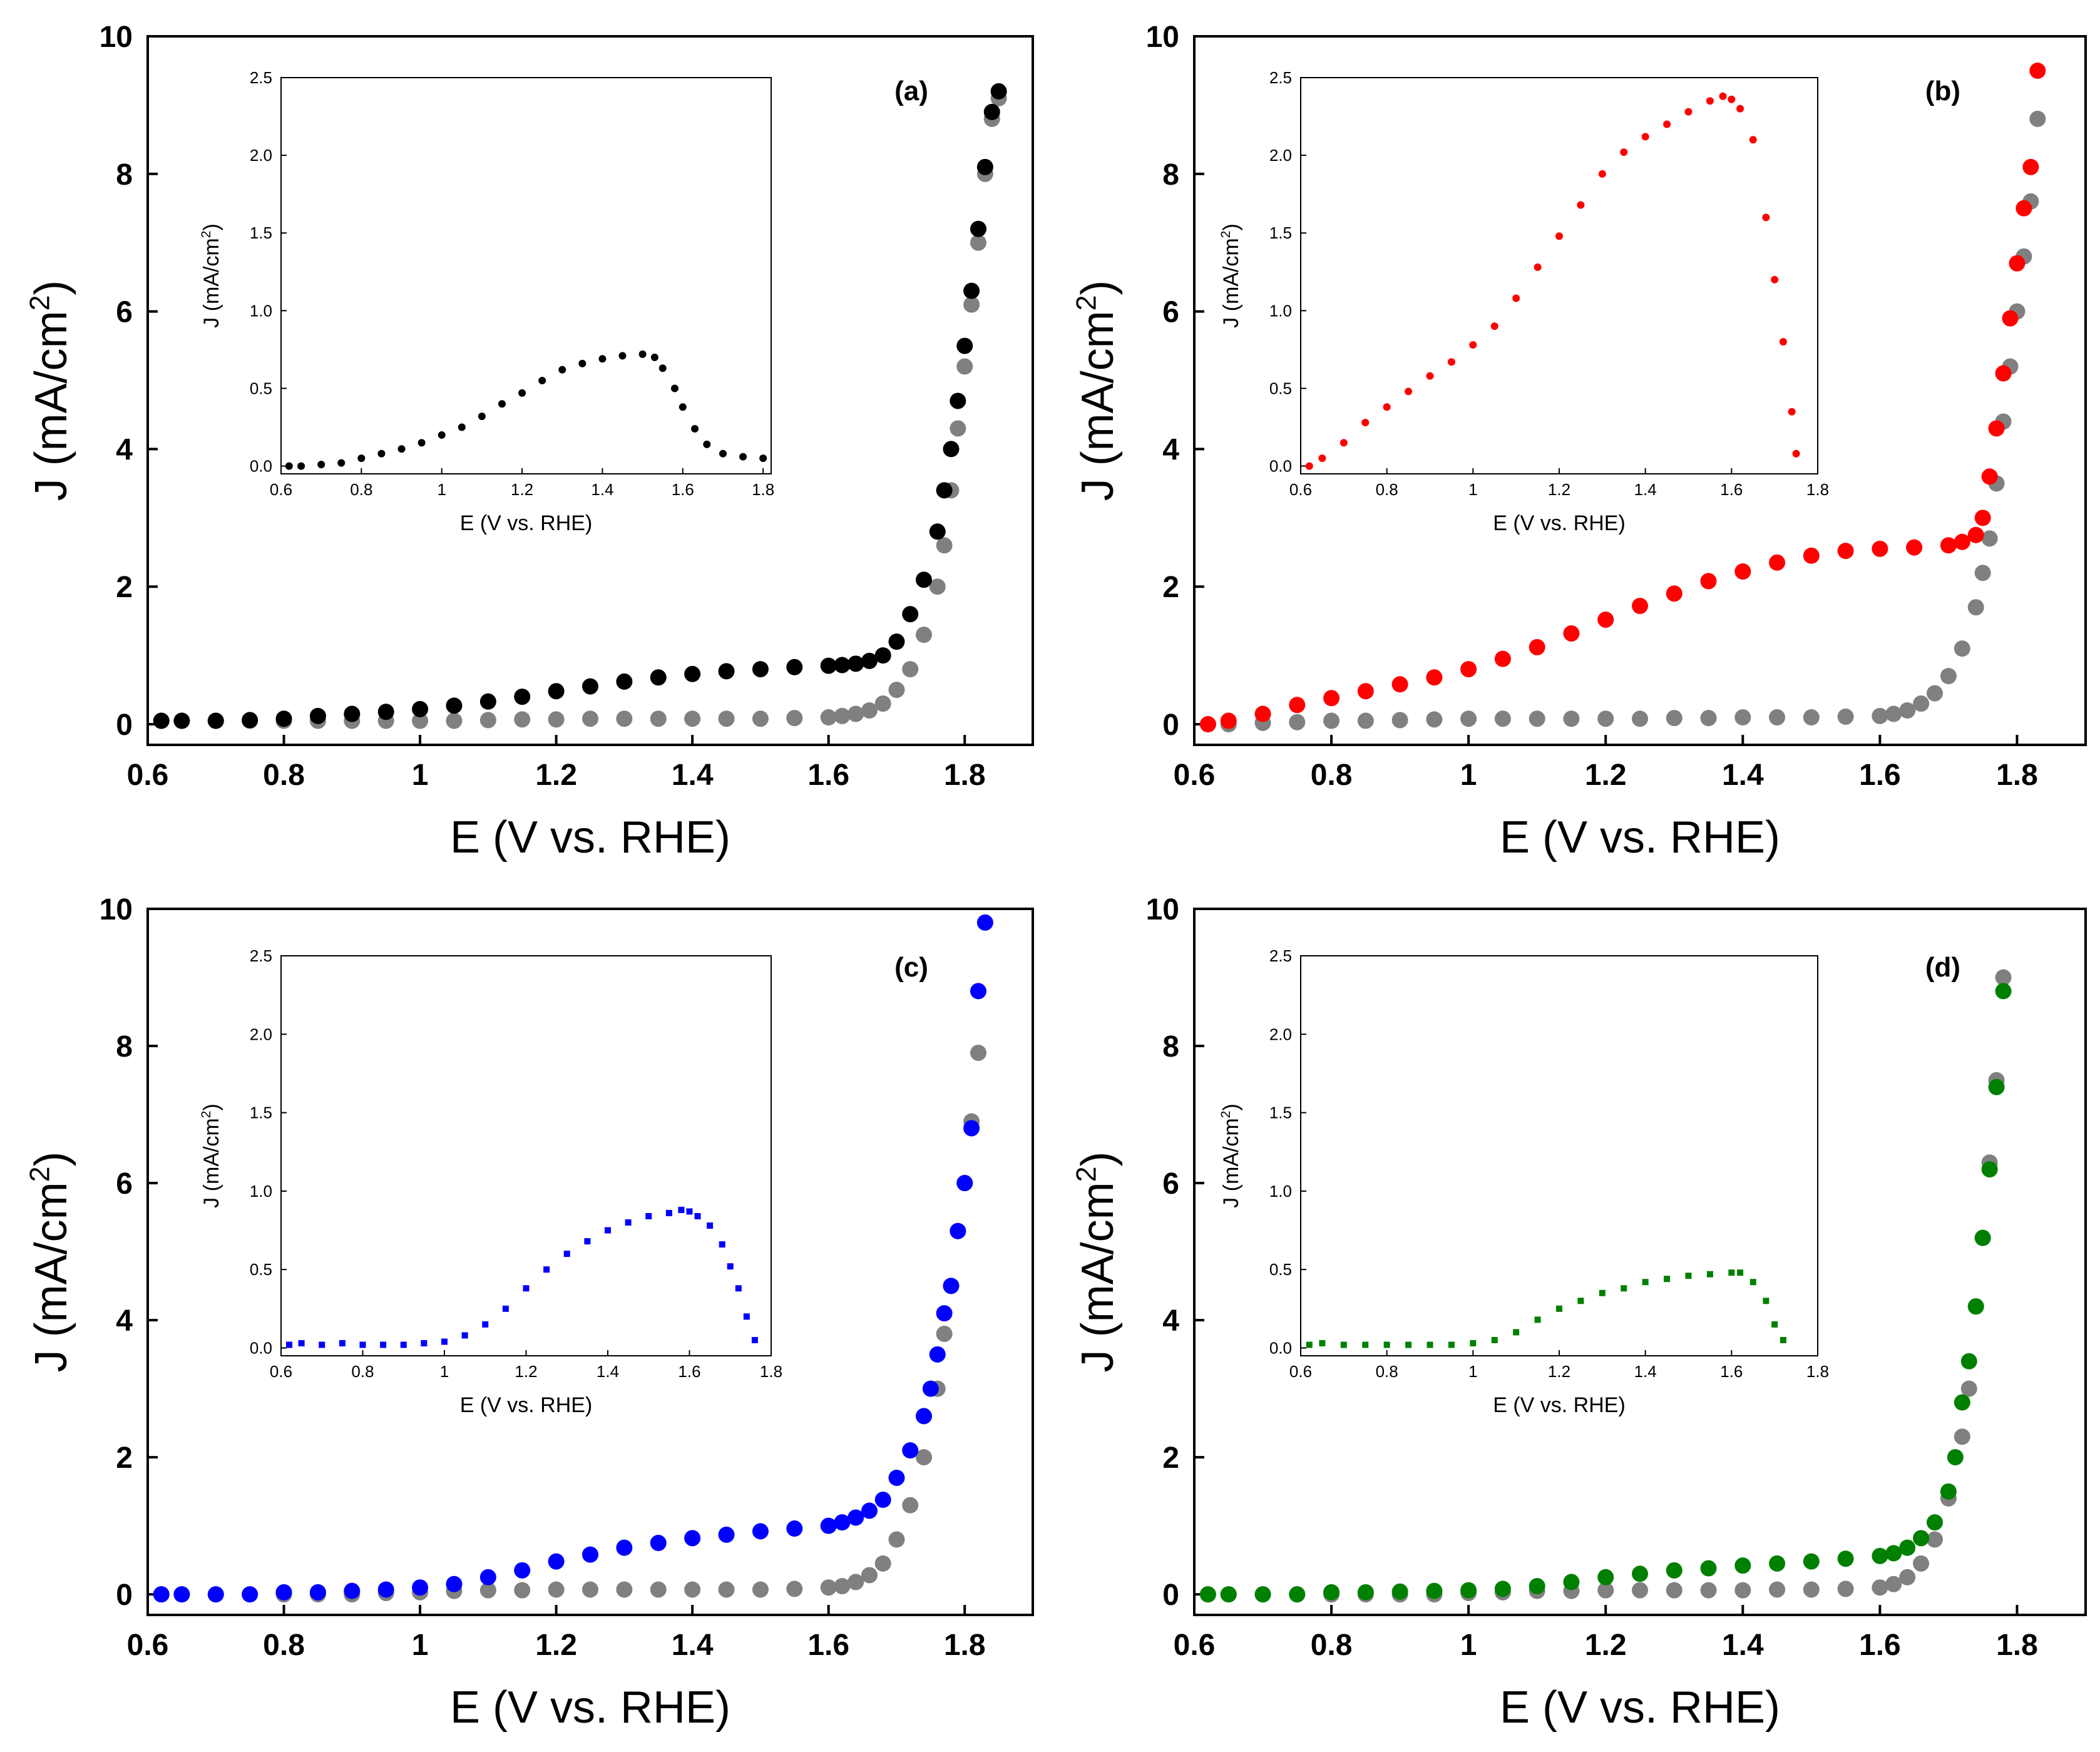  Describe the element at coordinates (124, 312) in the screenshot. I see `main-ytick-label: 6` at that location.